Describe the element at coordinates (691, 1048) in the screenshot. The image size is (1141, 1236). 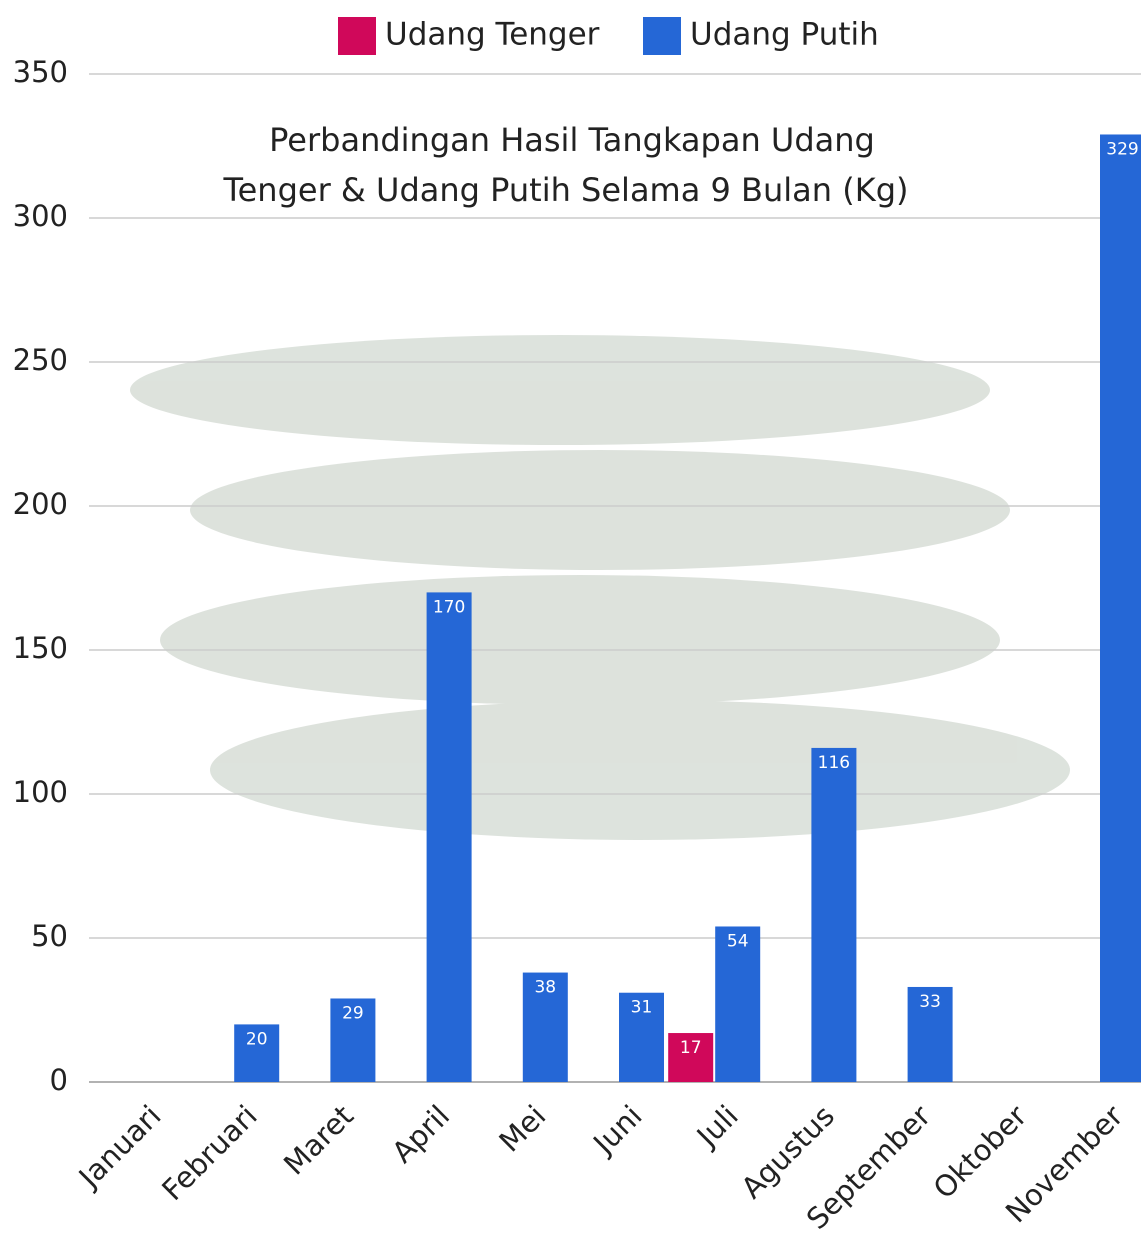
I see `value-label: 17` at that location.